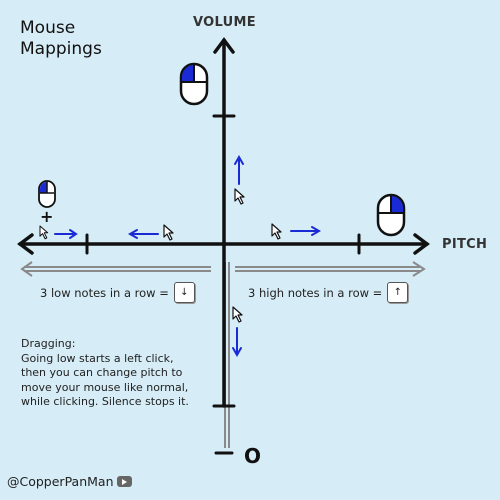  I want to click on y-axis-label: VOLUME, so click(224, 22).